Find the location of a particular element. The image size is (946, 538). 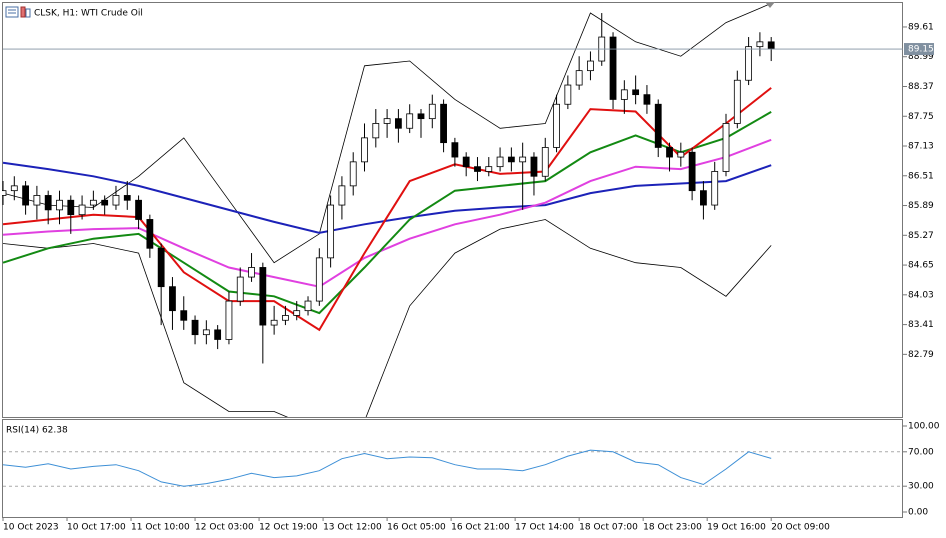

y-tick-label: 88.99 is located at coordinates (921, 57).